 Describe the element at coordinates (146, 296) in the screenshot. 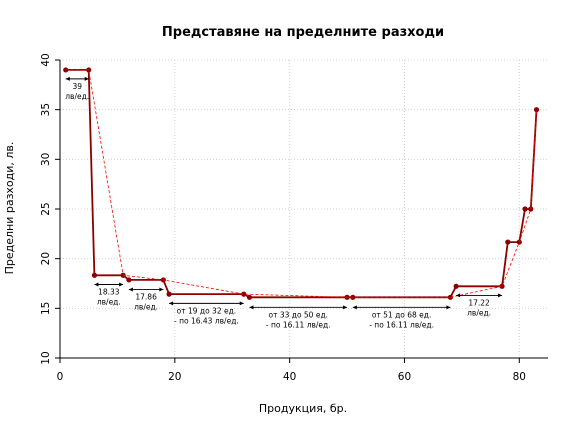

I see `annotation-label: 17.86` at that location.